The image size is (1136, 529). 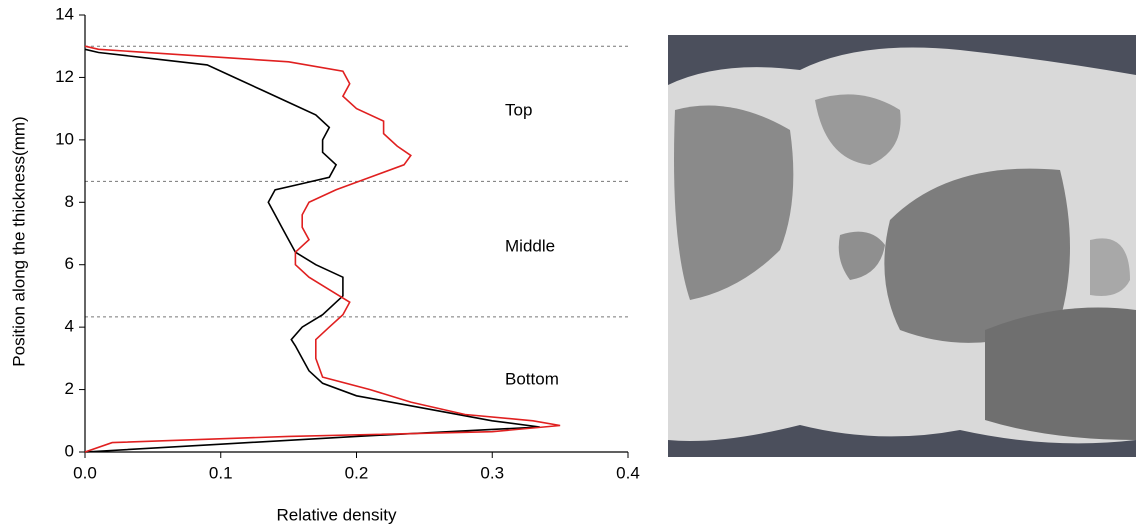 What do you see at coordinates (221, 472) in the screenshot?
I see `x-tick-label: 0.1` at bounding box center [221, 472].